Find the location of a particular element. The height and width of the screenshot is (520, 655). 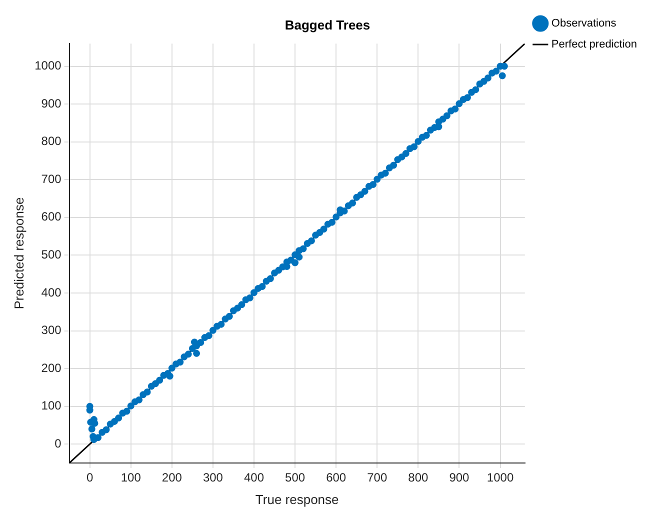

x-tick-label: 700 is located at coordinates (377, 477).